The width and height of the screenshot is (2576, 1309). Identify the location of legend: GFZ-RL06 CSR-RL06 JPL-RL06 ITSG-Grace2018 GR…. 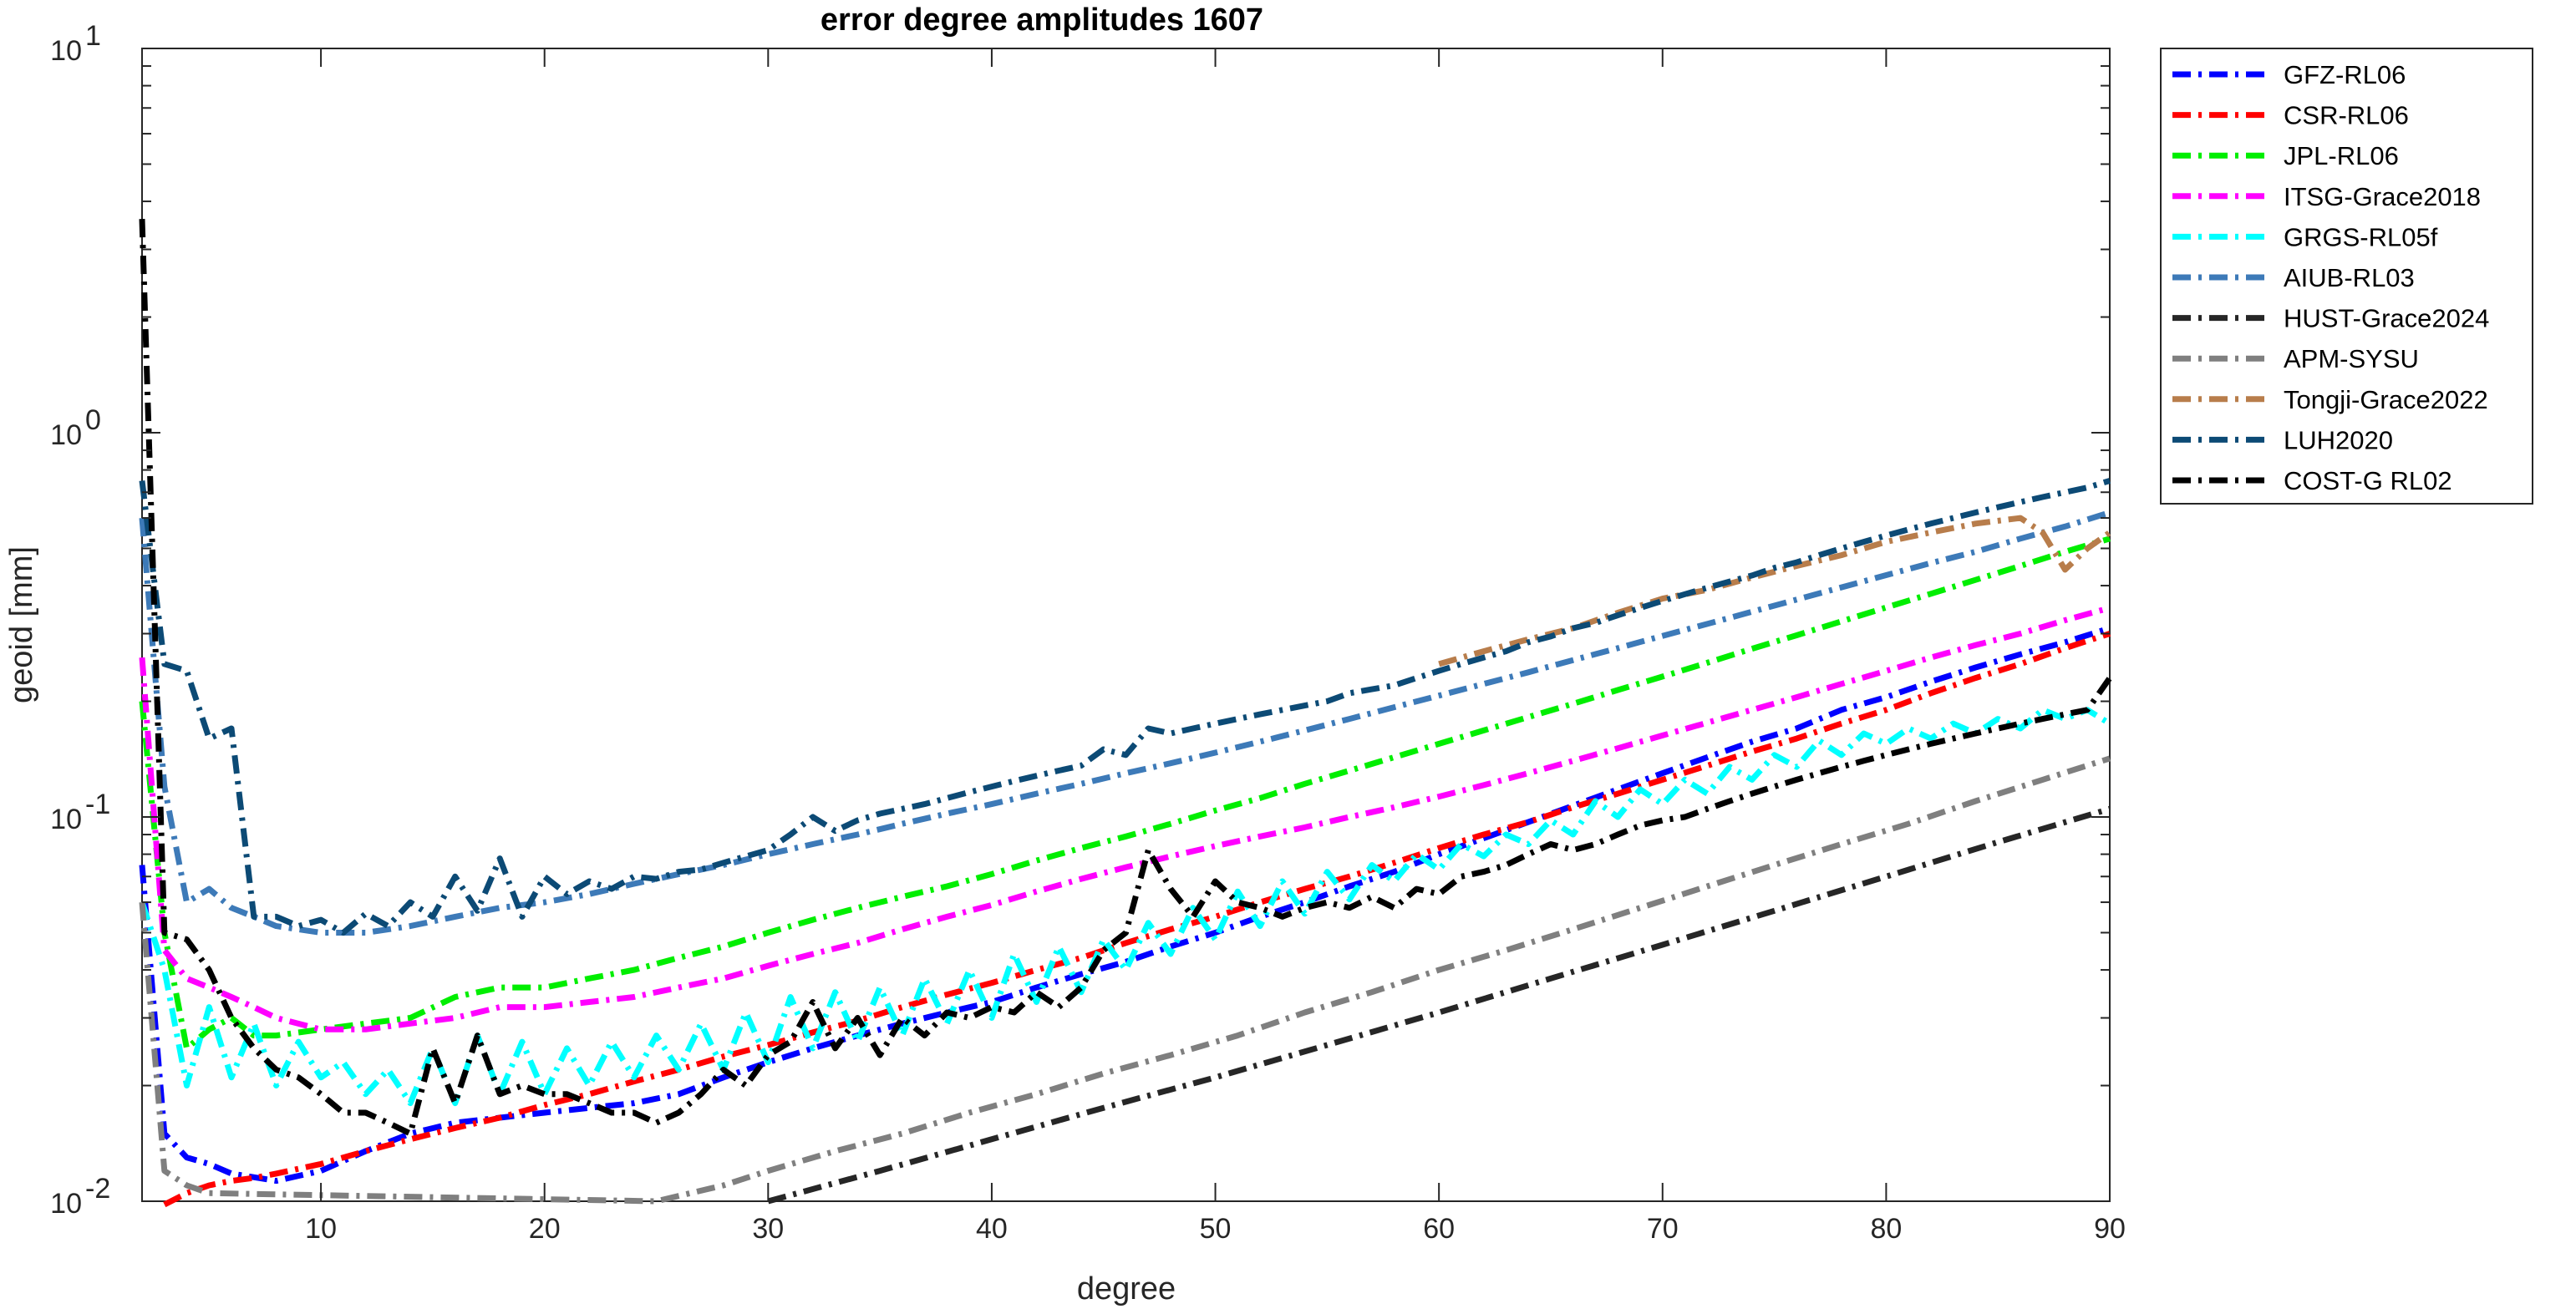
(2346, 276).